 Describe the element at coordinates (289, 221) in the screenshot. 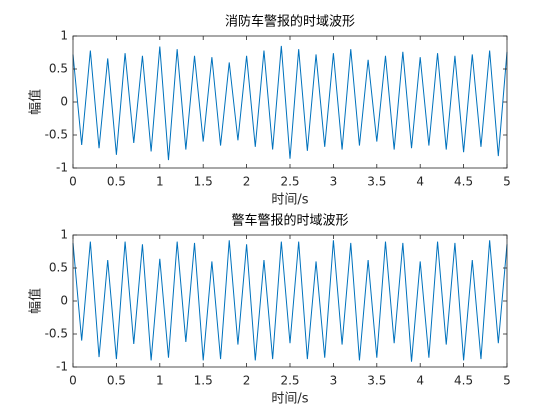

I see `chart-title: 警车警报的时域波形` at that location.